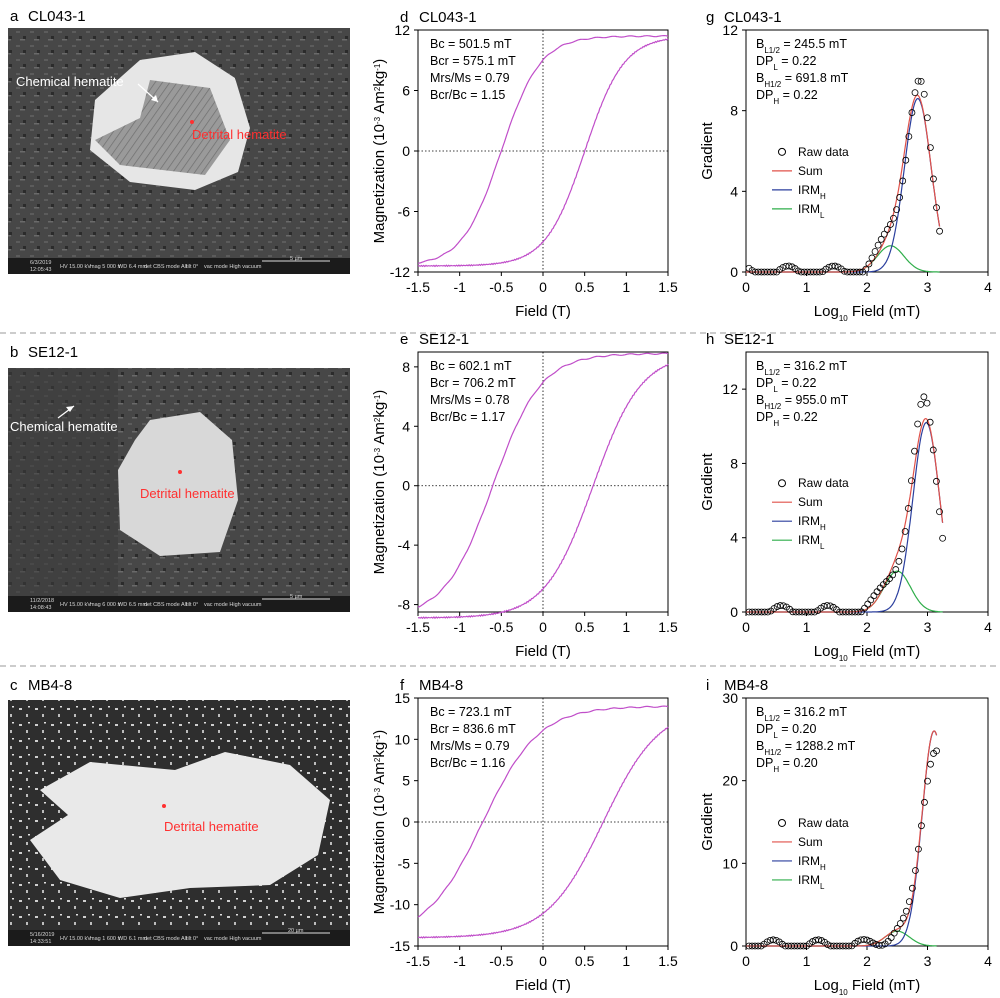  Describe the element at coordinates (404, 863) in the screenshot. I see `y-tick-label: -5` at that location.